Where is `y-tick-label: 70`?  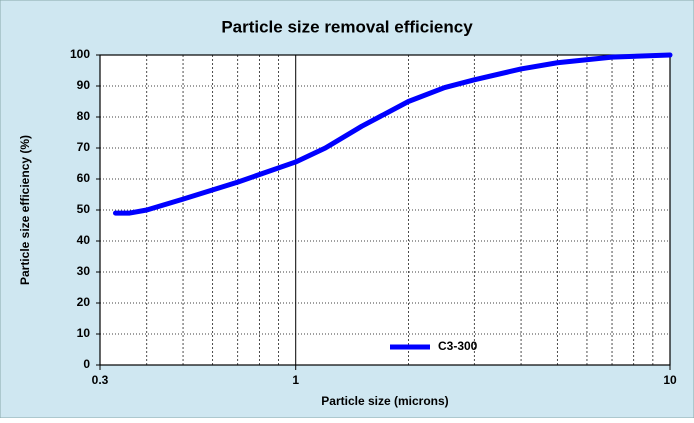 y-tick-label: 70 is located at coordinates (84, 147).